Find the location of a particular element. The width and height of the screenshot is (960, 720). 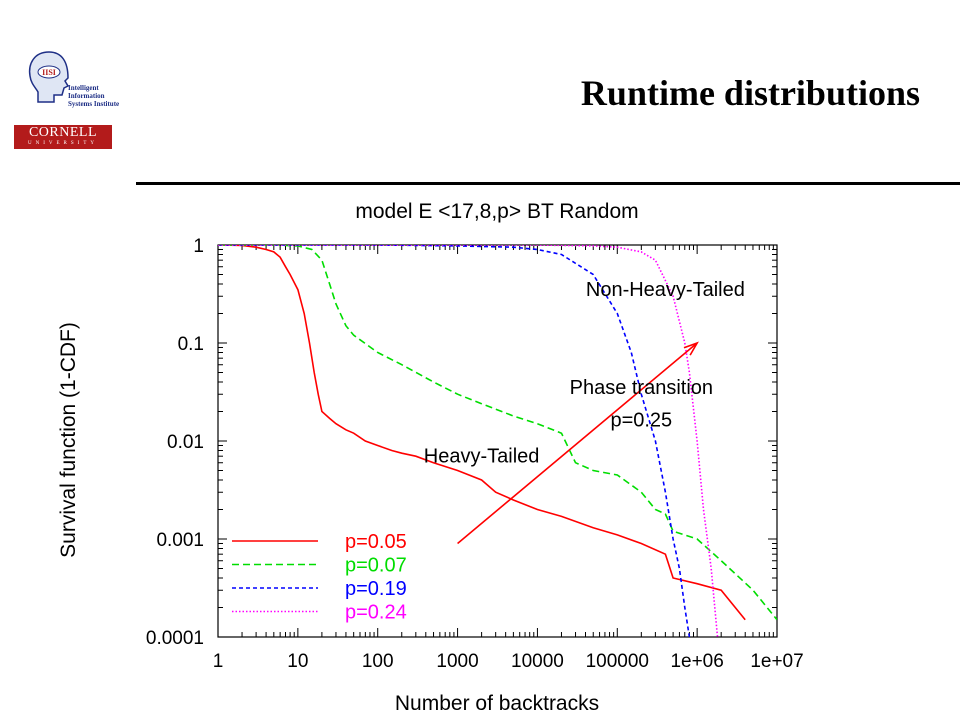

iisi-head-logo-icon: IISI is located at coordinates (49, 77).